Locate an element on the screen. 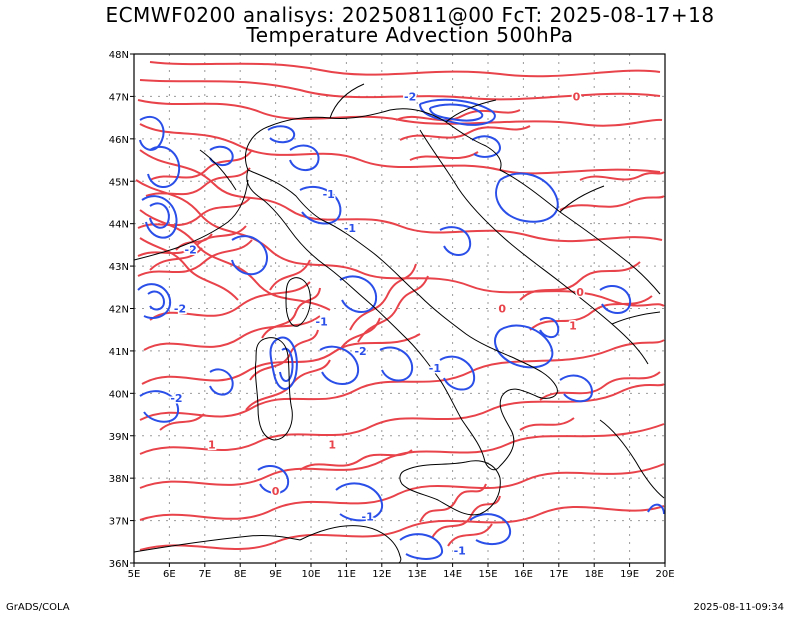 The height and width of the screenshot is (618, 800). balkan-coast is located at coordinates (580, 232).